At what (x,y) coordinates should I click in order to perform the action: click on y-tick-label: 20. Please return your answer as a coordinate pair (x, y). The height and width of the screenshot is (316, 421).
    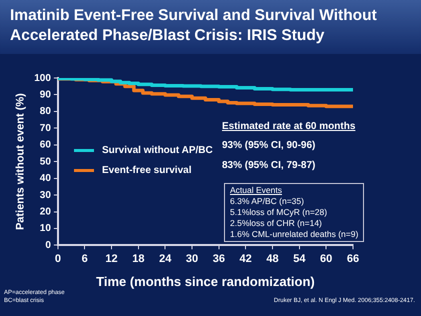
    Looking at the image, I should click on (46, 212).